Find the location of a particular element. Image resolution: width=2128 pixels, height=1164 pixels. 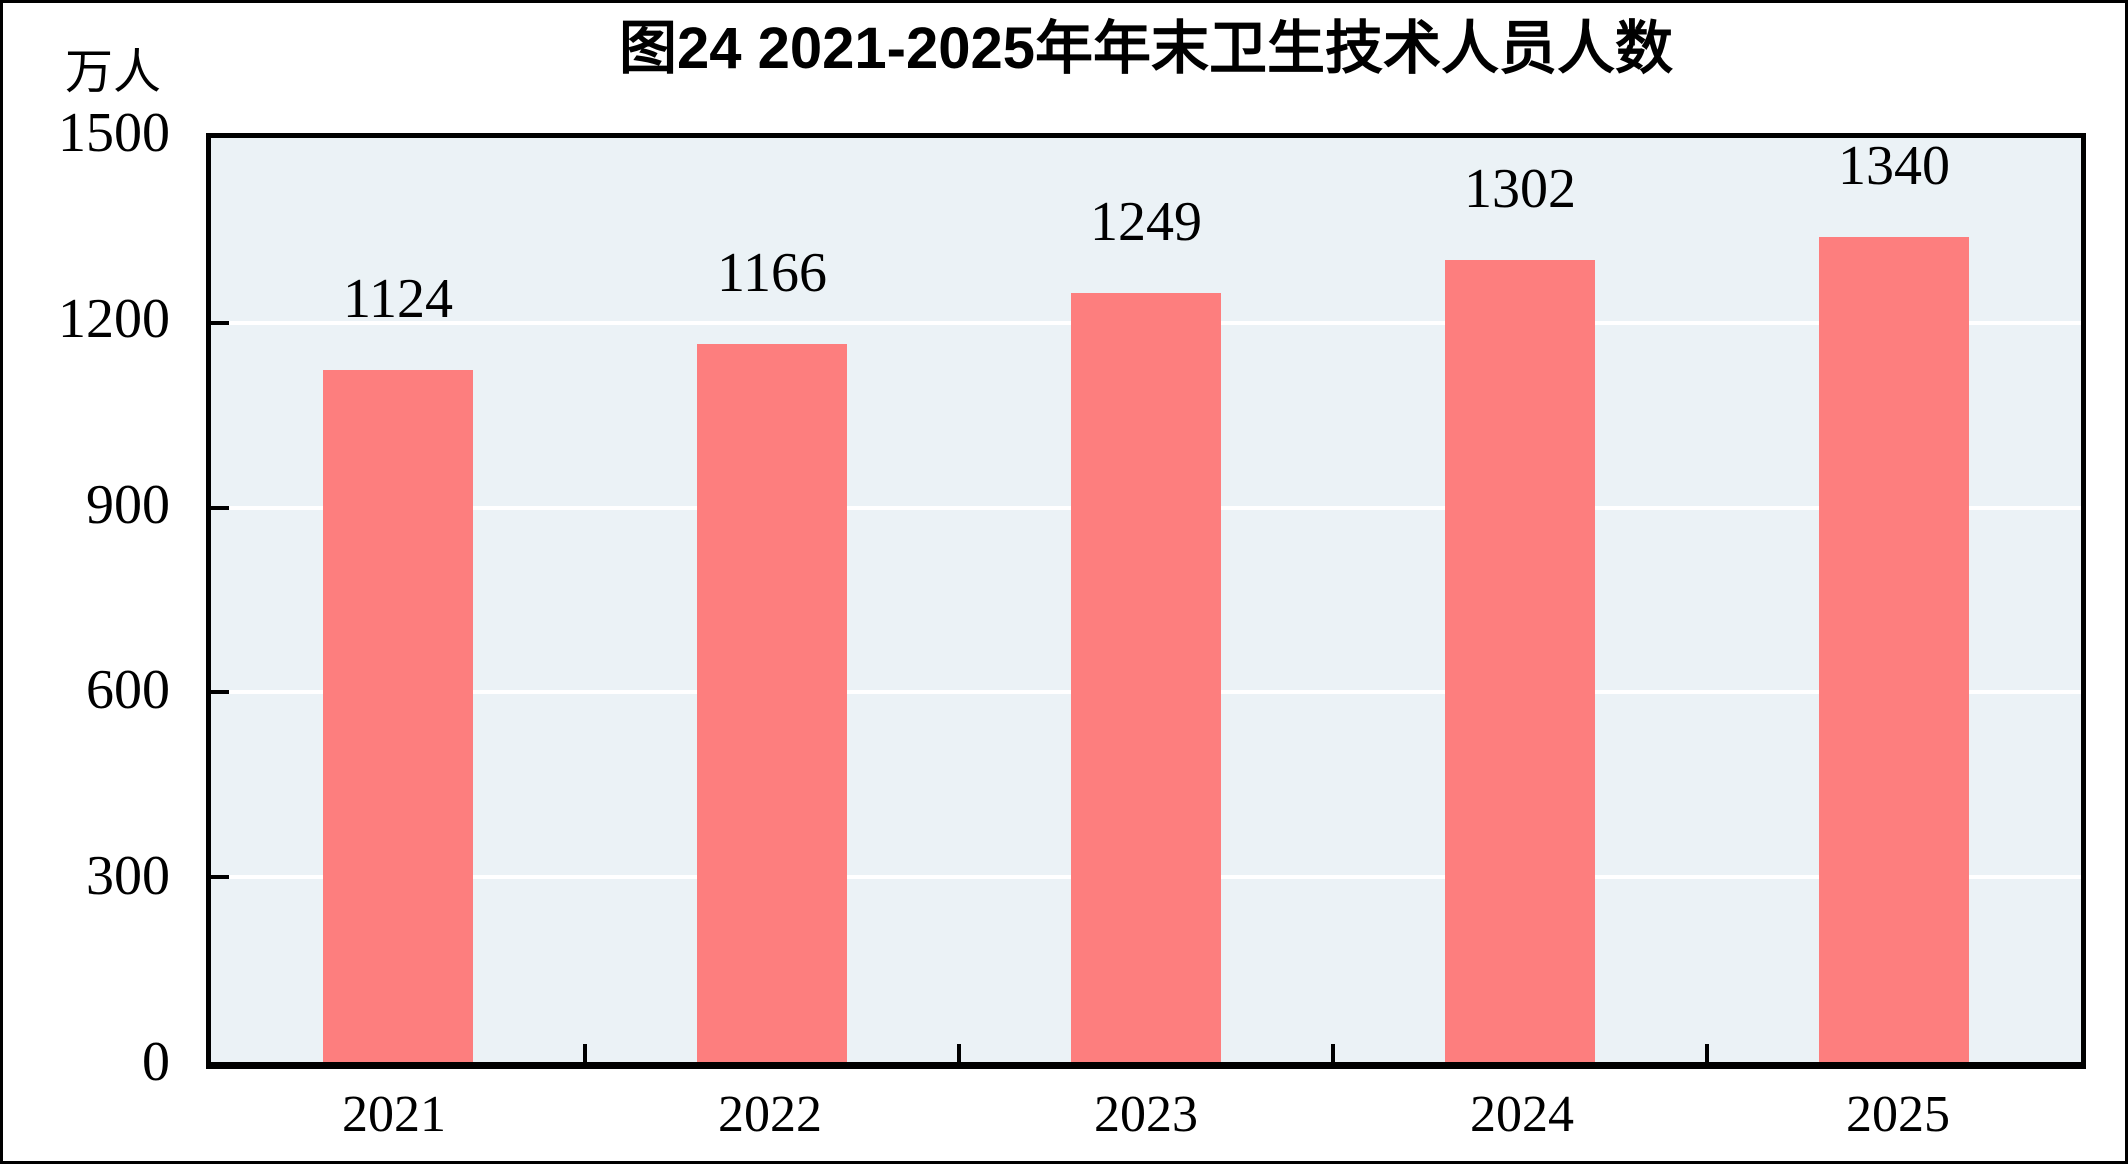

bar-value-label: 1166 is located at coordinates (772, 272).